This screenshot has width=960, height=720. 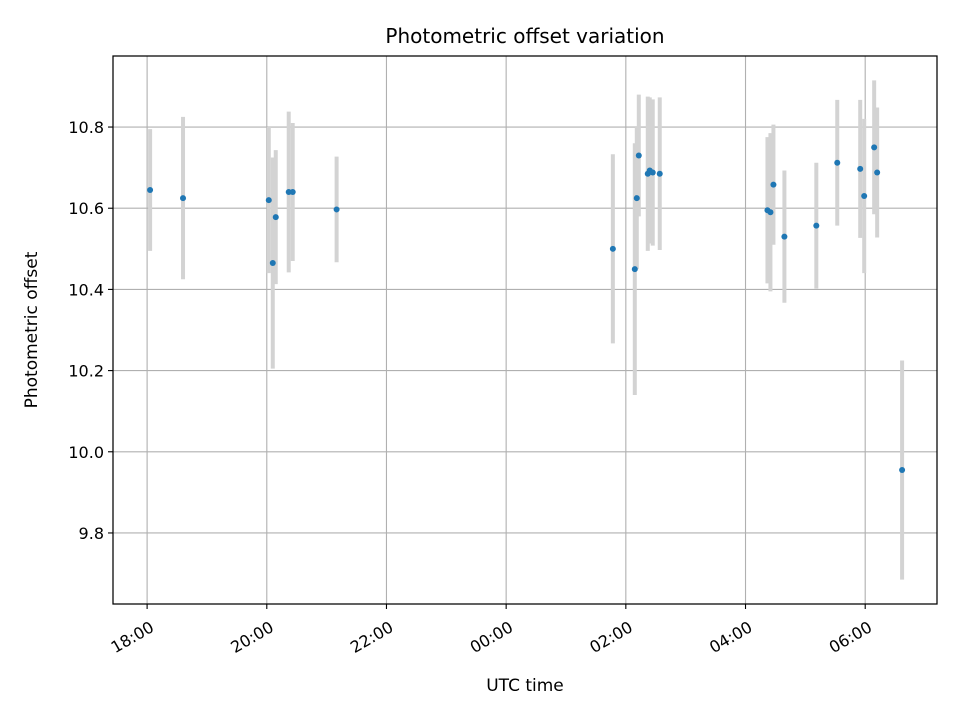 I want to click on y-tick-label: 10.2, so click(x=86, y=371).